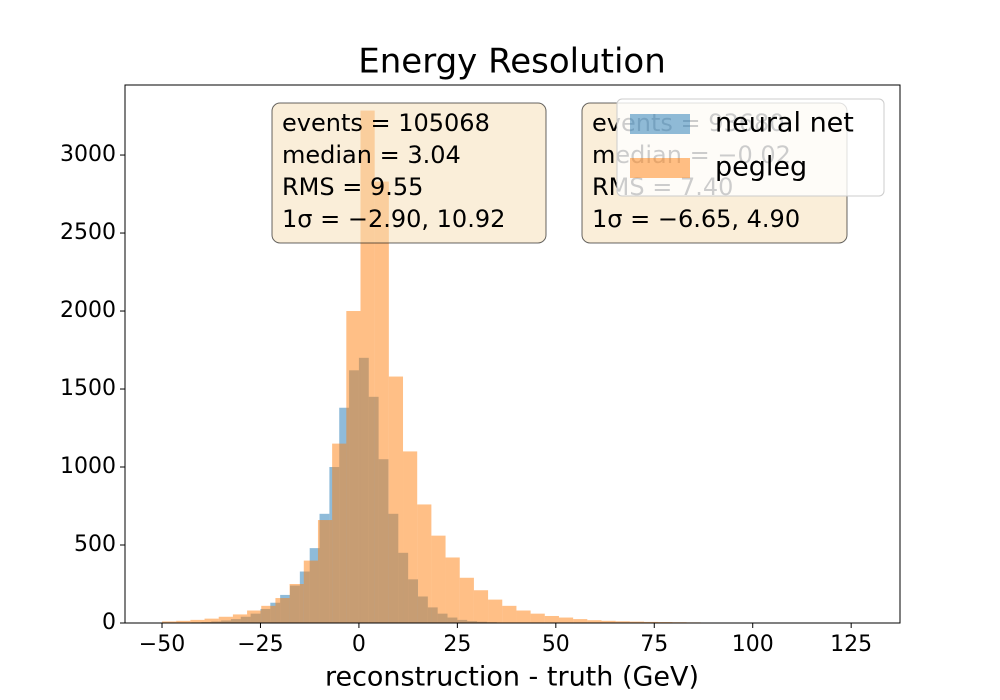  What do you see at coordinates (88, 310) in the screenshot?
I see `y-tick-label: 2000` at bounding box center [88, 310].